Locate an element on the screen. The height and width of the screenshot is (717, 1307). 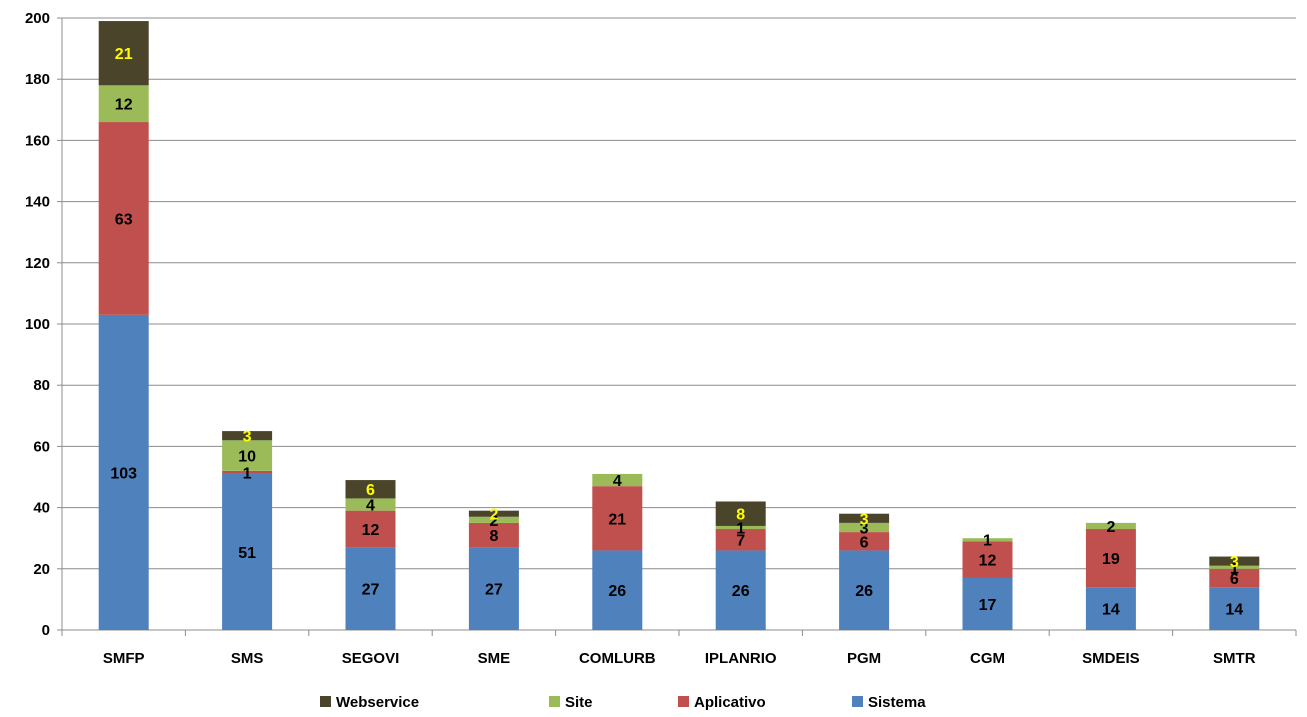
data-label-webservice: 2 is located at coordinates (493, 515).